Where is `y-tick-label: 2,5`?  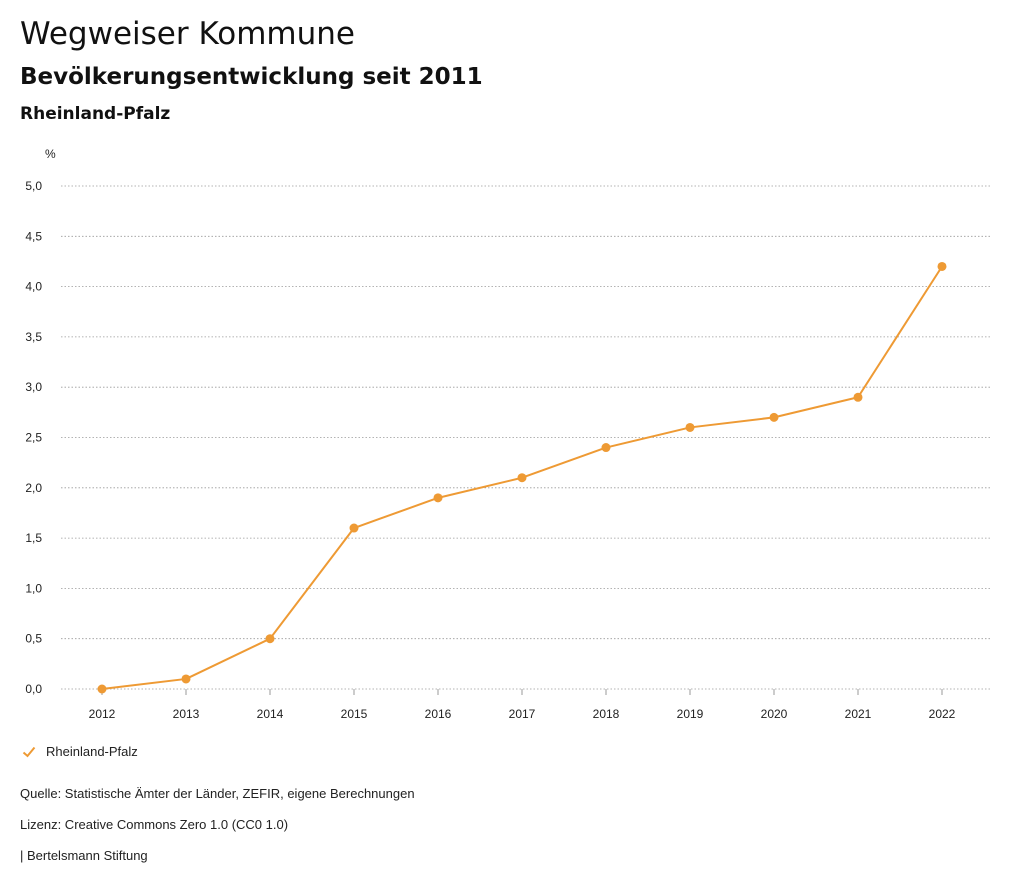
y-tick-label: 2,5 is located at coordinates (33, 438).